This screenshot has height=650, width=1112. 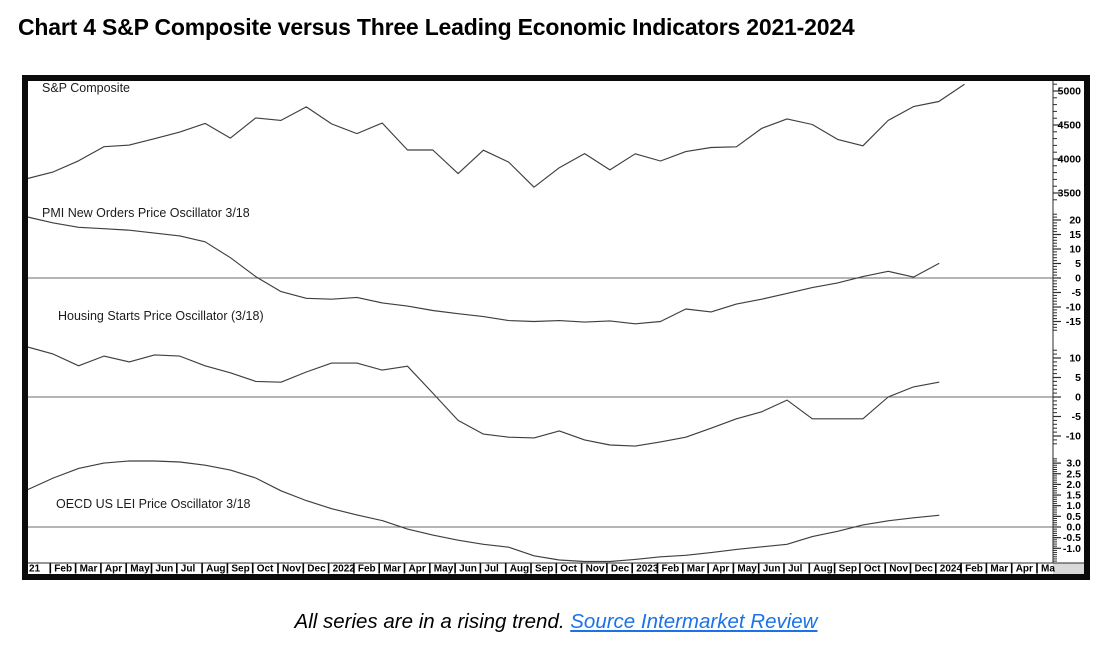 What do you see at coordinates (484, 511) in the screenshot?
I see `oecd-lei-line` at bounding box center [484, 511].